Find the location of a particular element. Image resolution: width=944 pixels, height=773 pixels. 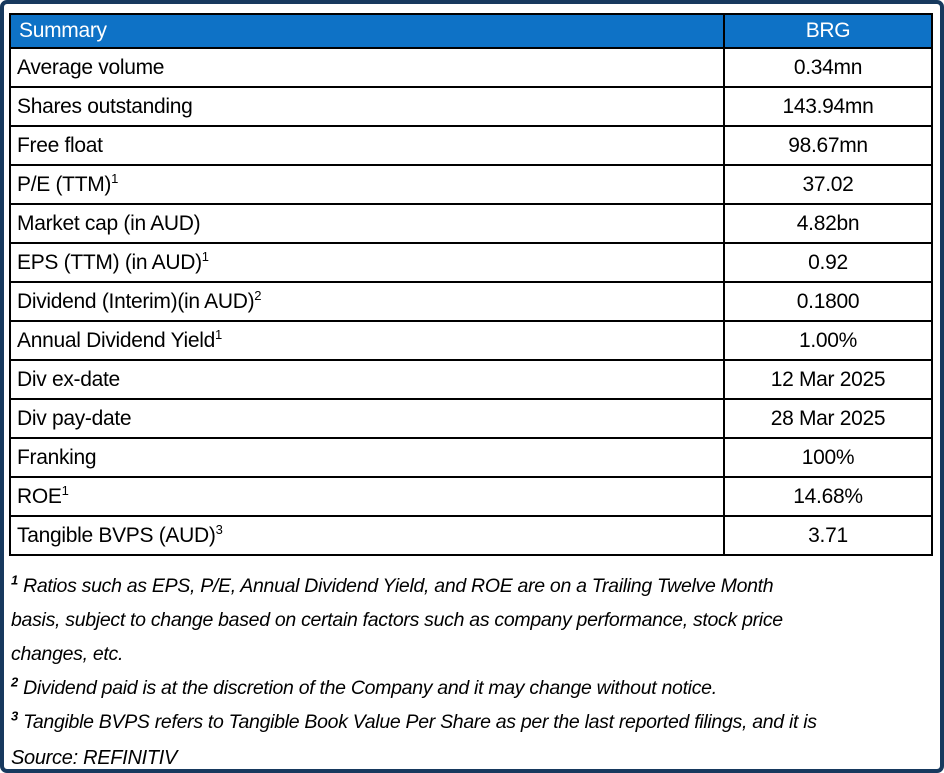

row-value: 98.67mn is located at coordinates (828, 145).